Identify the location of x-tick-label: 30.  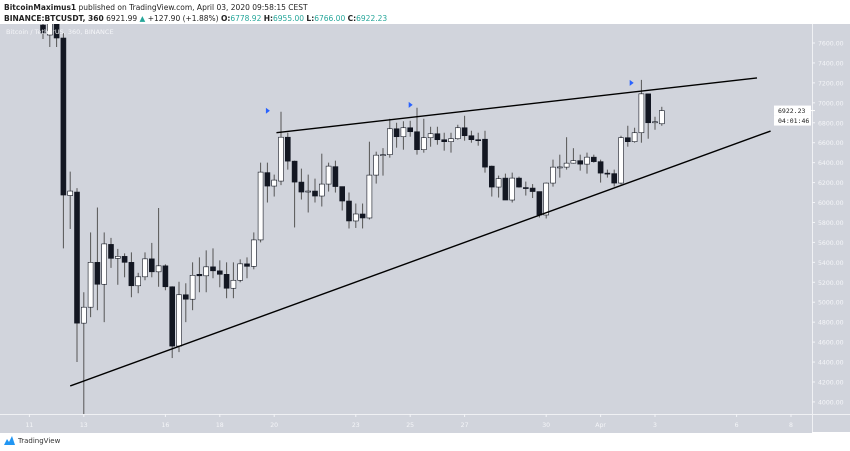
(546, 425).